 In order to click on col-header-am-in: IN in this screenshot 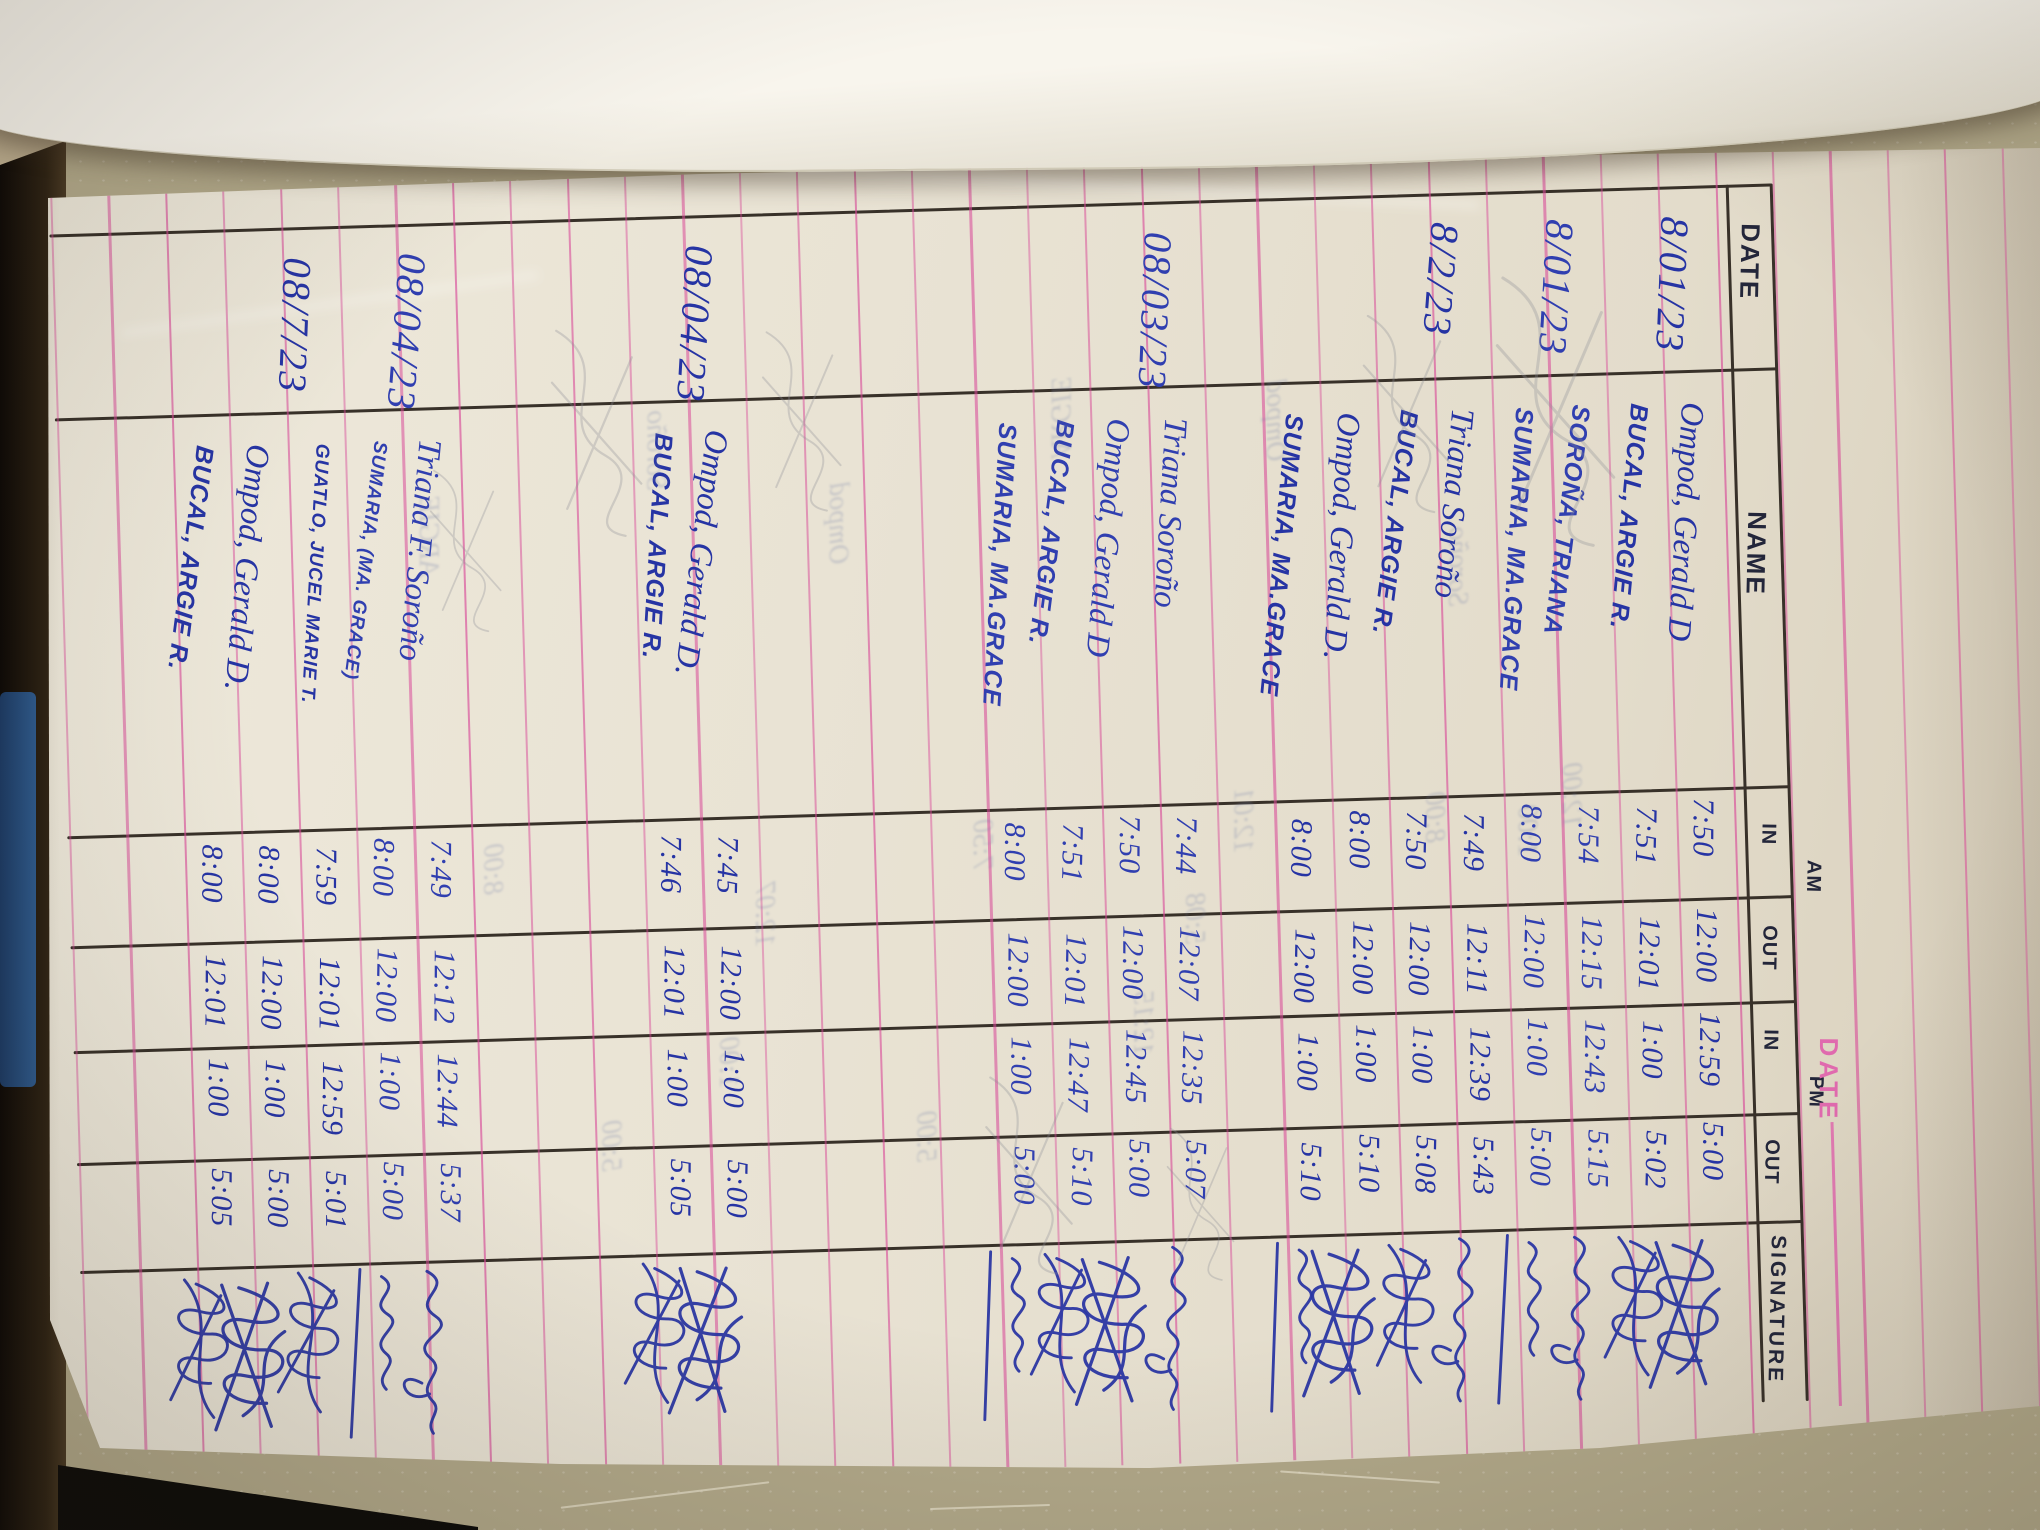, I will do `click(1768, 834)`.